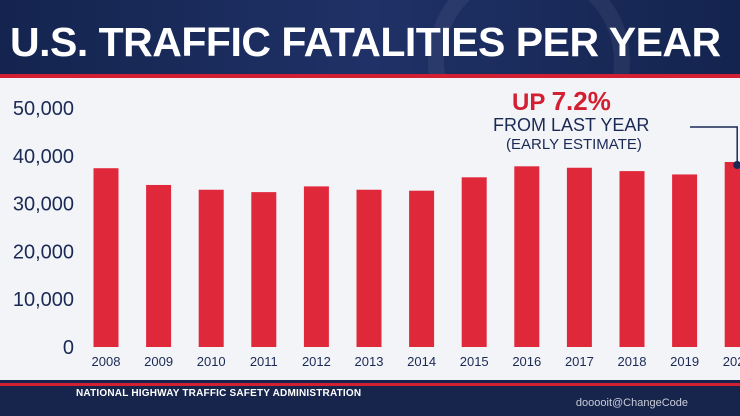 The width and height of the screenshot is (740, 416). What do you see at coordinates (211, 361) in the screenshot?
I see `x-tick-label: 2010` at bounding box center [211, 361].